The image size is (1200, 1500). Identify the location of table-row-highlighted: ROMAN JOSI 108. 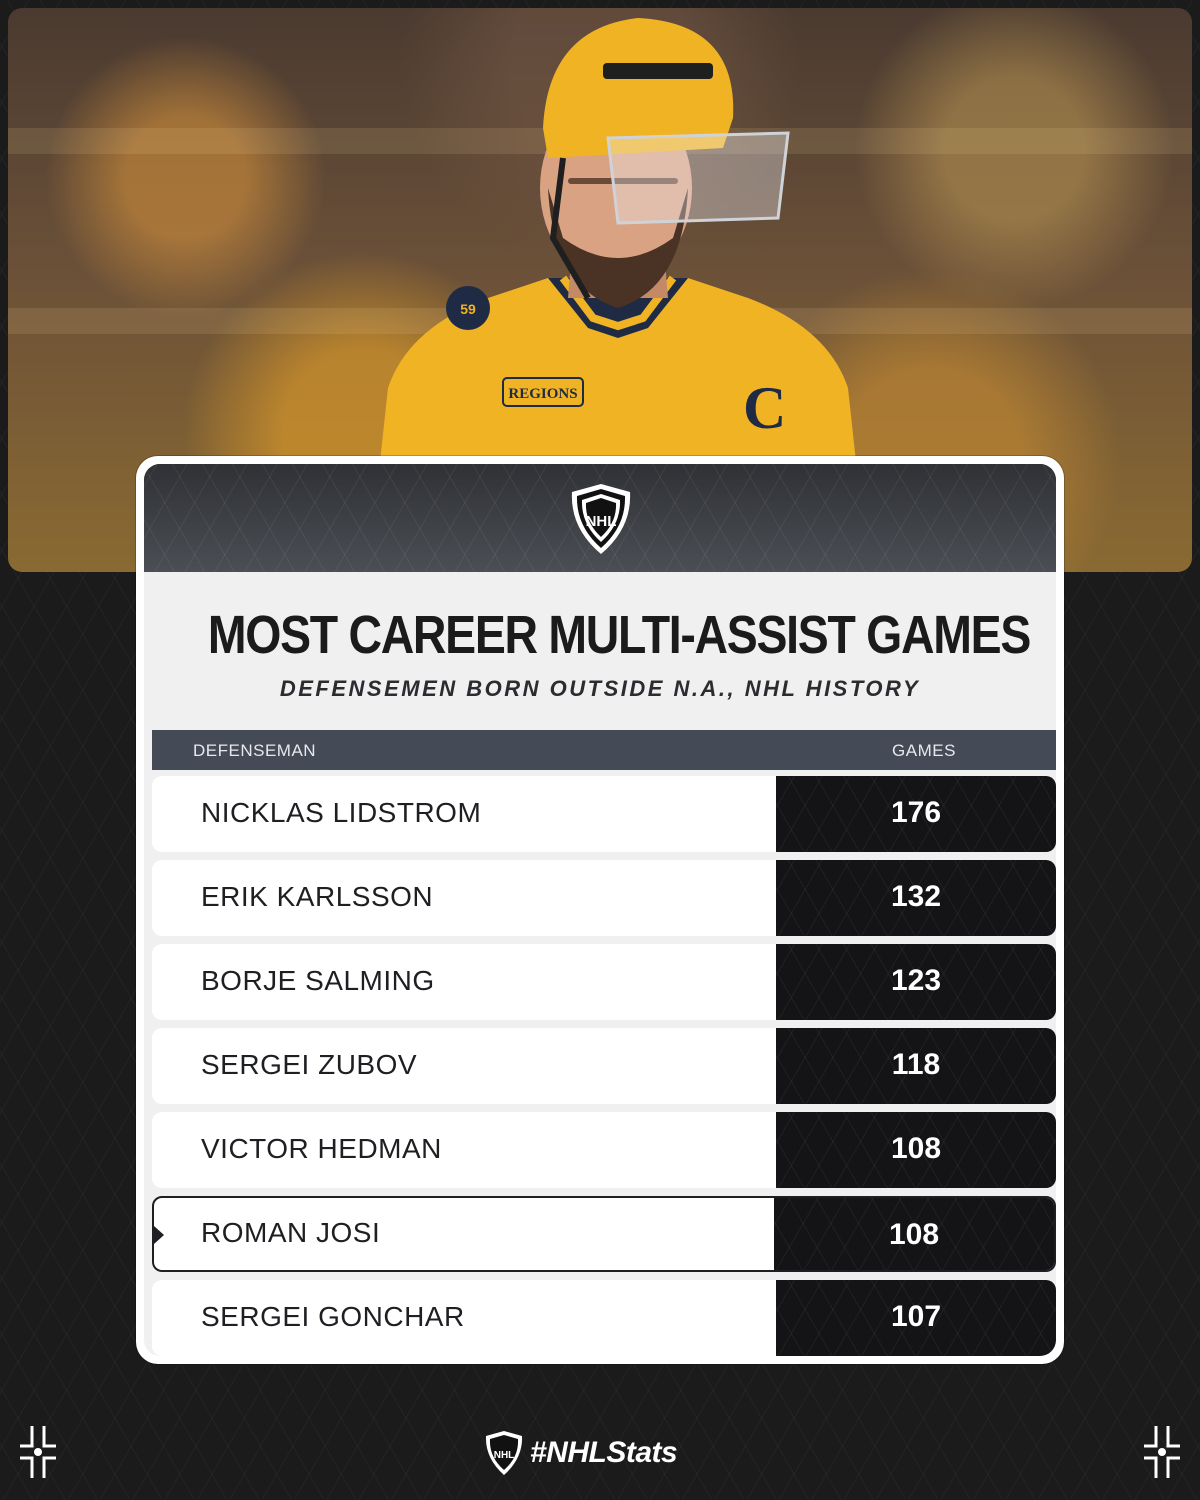
(604, 1234).